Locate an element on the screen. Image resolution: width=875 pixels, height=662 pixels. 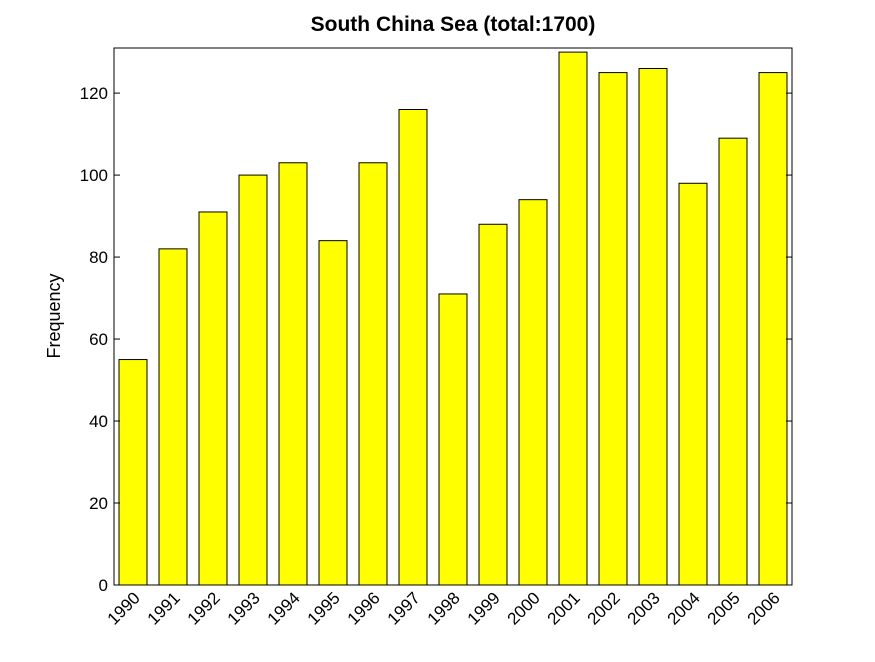
y-axis-label: Frequency is located at coordinates (54, 315).